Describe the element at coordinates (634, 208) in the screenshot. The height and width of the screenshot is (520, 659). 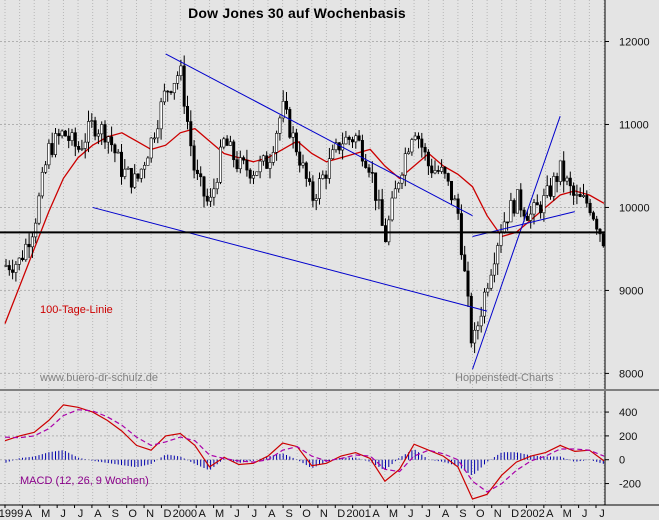
I see `main-ytick-label: 10000` at that location.